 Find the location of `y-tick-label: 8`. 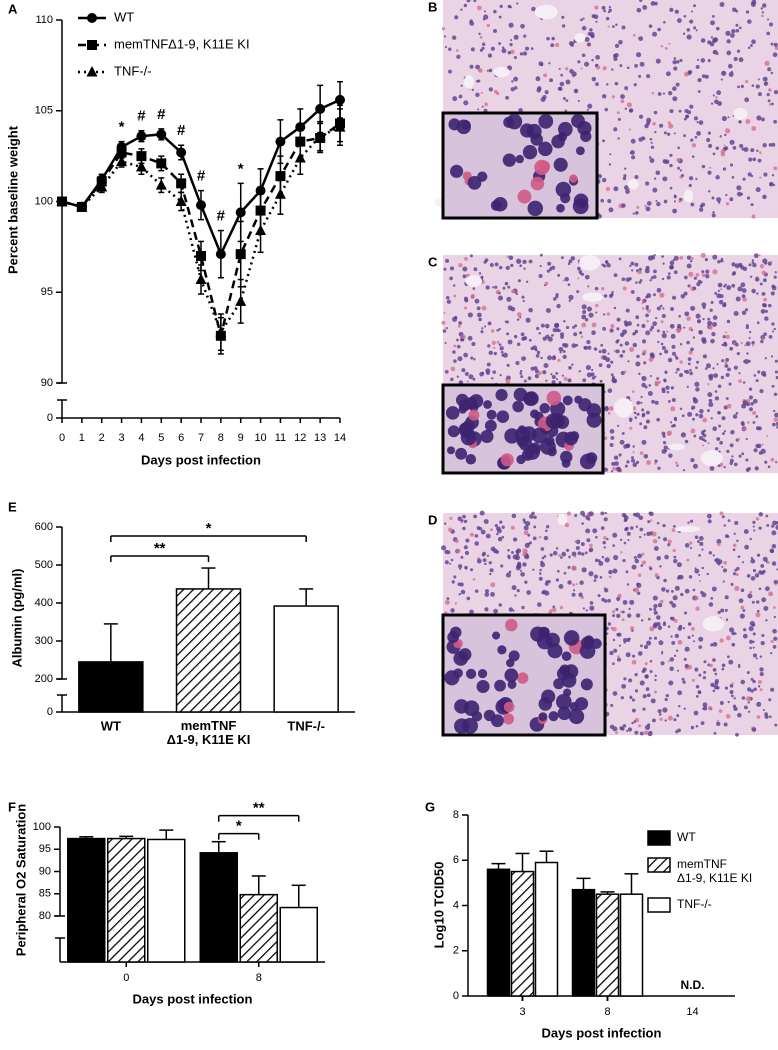

y-tick-label: 8 is located at coordinates (456, 815).